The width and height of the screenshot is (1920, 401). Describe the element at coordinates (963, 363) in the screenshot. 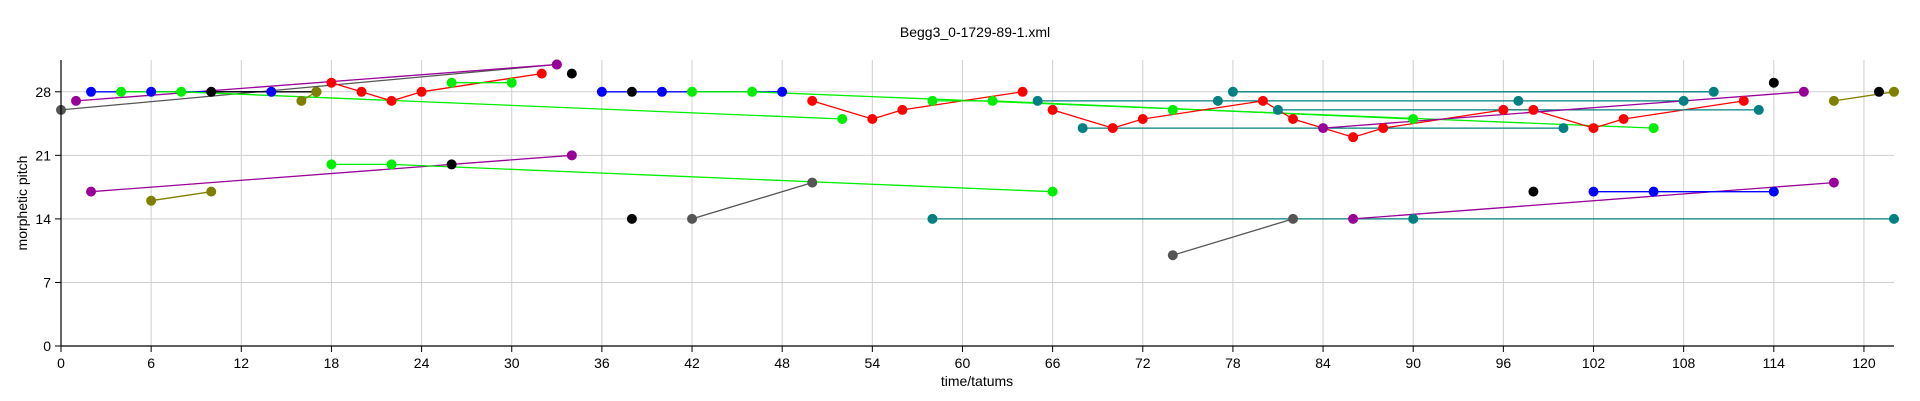

I see `x-tick-label: 60` at that location.